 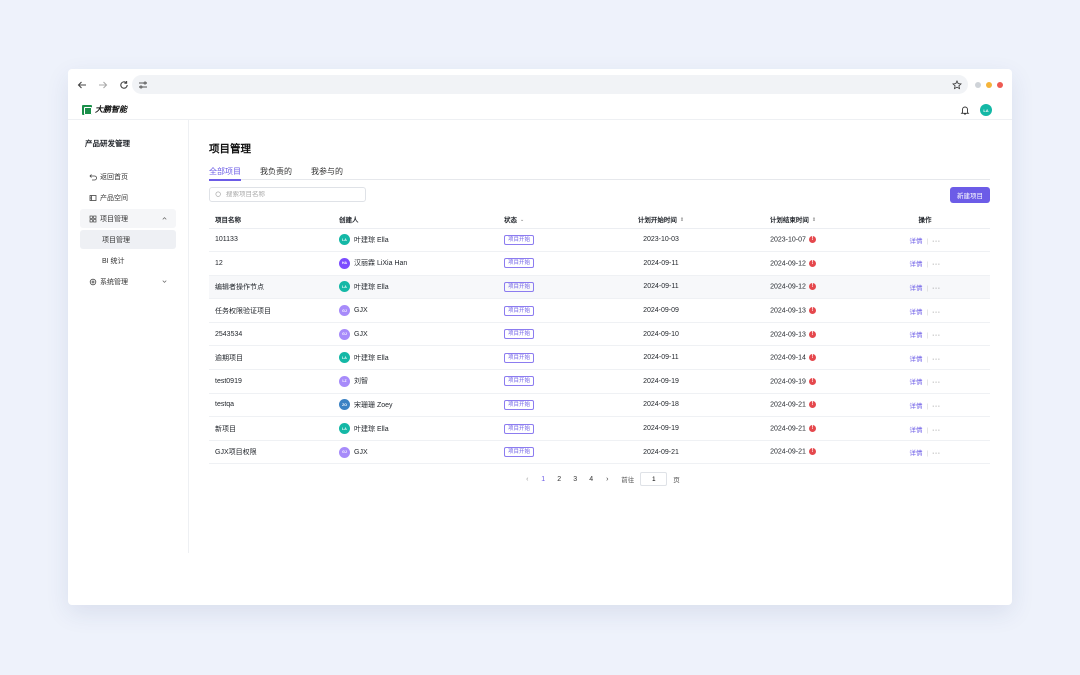 I want to click on goto-suffix: 页, so click(x=676, y=480).